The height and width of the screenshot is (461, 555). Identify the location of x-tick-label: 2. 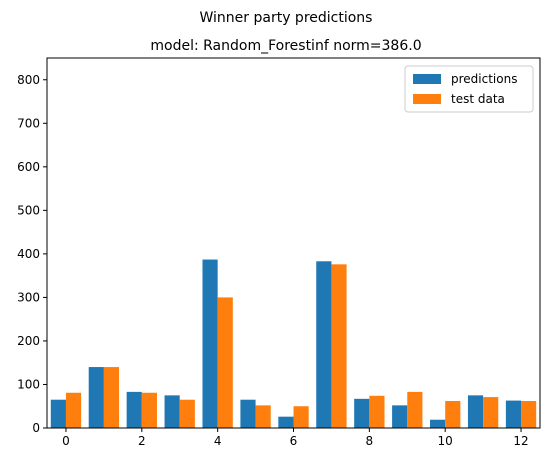
(142, 441).